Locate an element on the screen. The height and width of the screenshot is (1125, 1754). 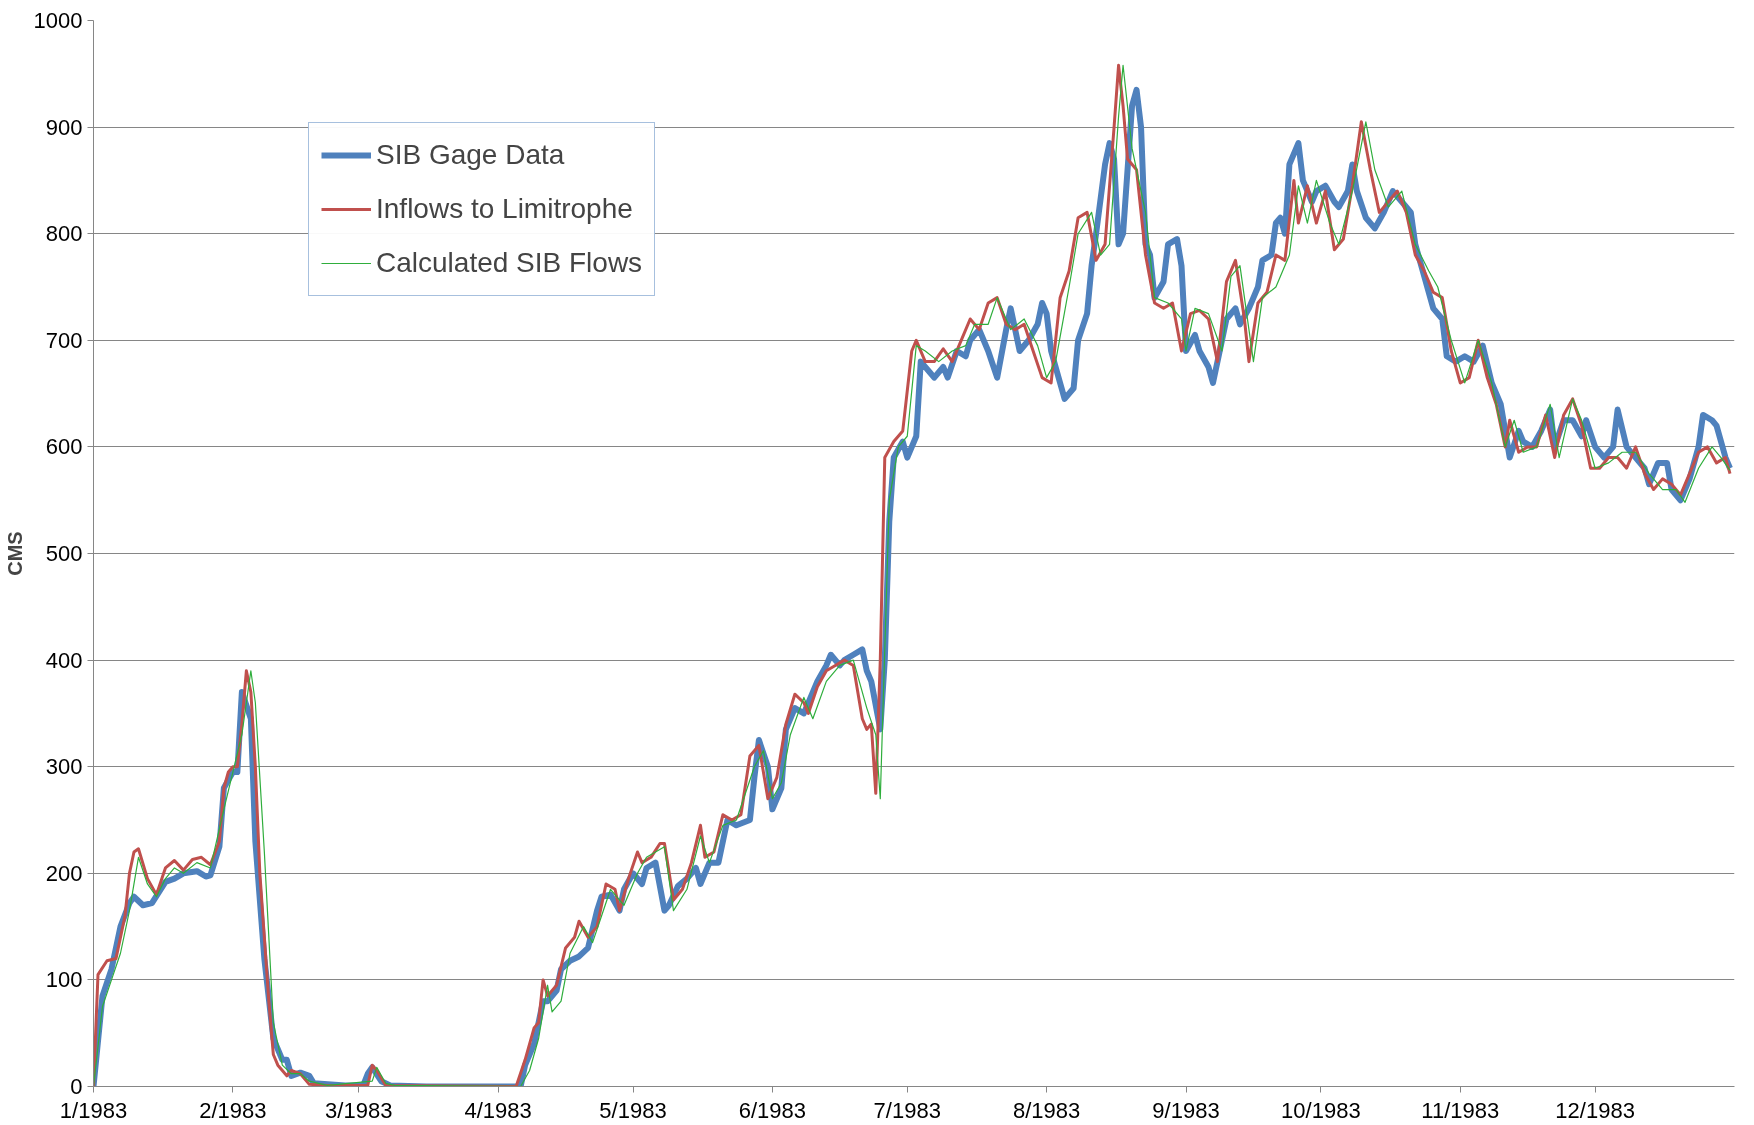
y-tick-label: 800 is located at coordinates (64, 234).